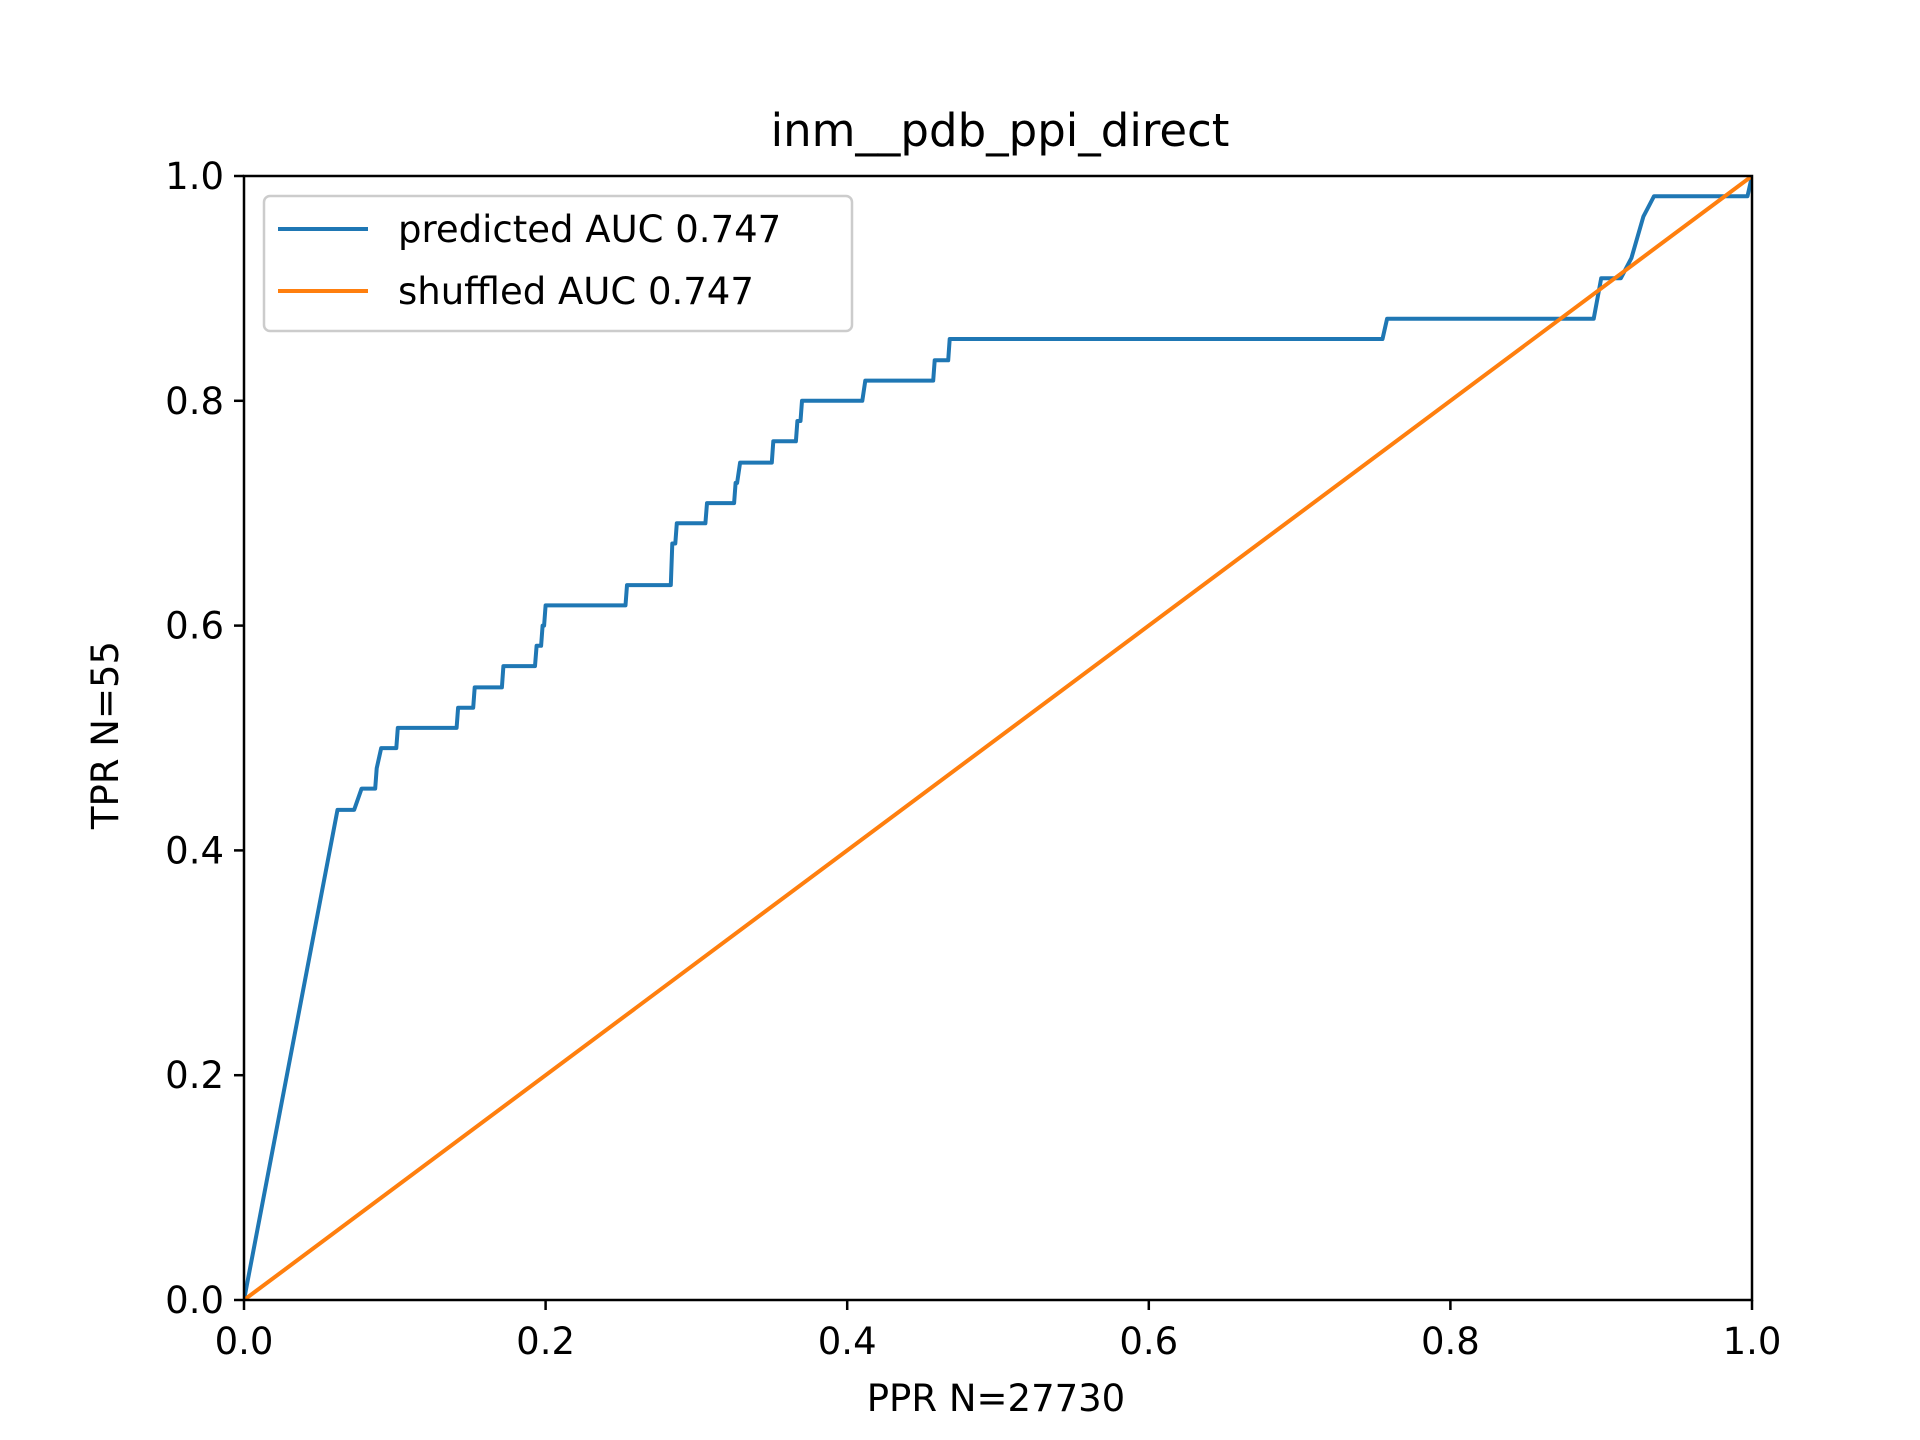 The height and width of the screenshot is (1440, 1920). I want to click on y-tick-label: 1.0, so click(194, 176).